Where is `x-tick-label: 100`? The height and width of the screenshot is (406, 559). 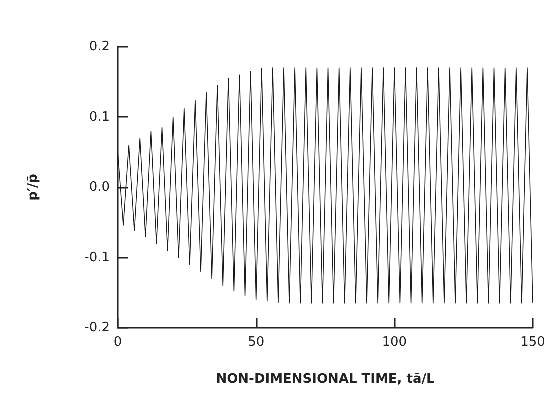 x-tick-label: 100 is located at coordinates (395, 342).